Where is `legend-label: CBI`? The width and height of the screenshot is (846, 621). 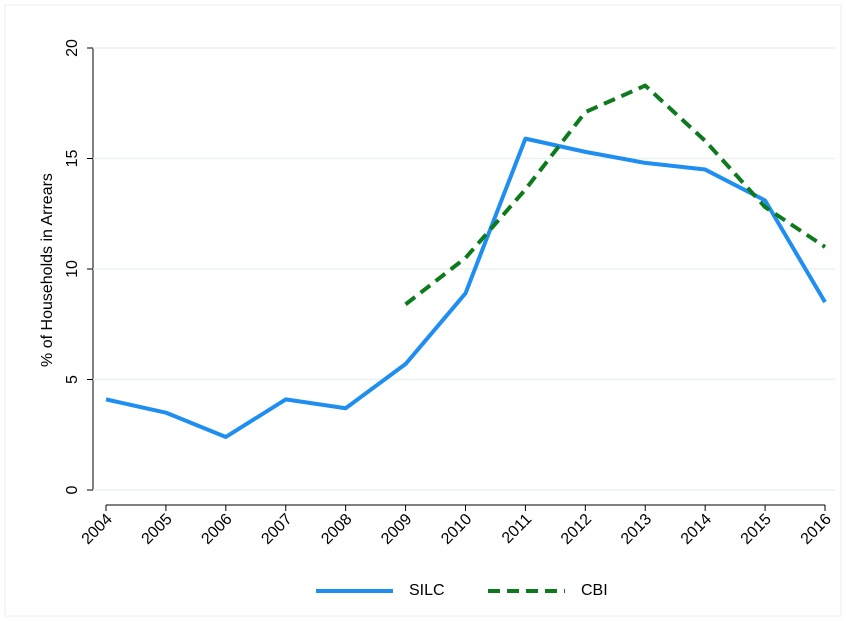 legend-label: CBI is located at coordinates (594, 590).